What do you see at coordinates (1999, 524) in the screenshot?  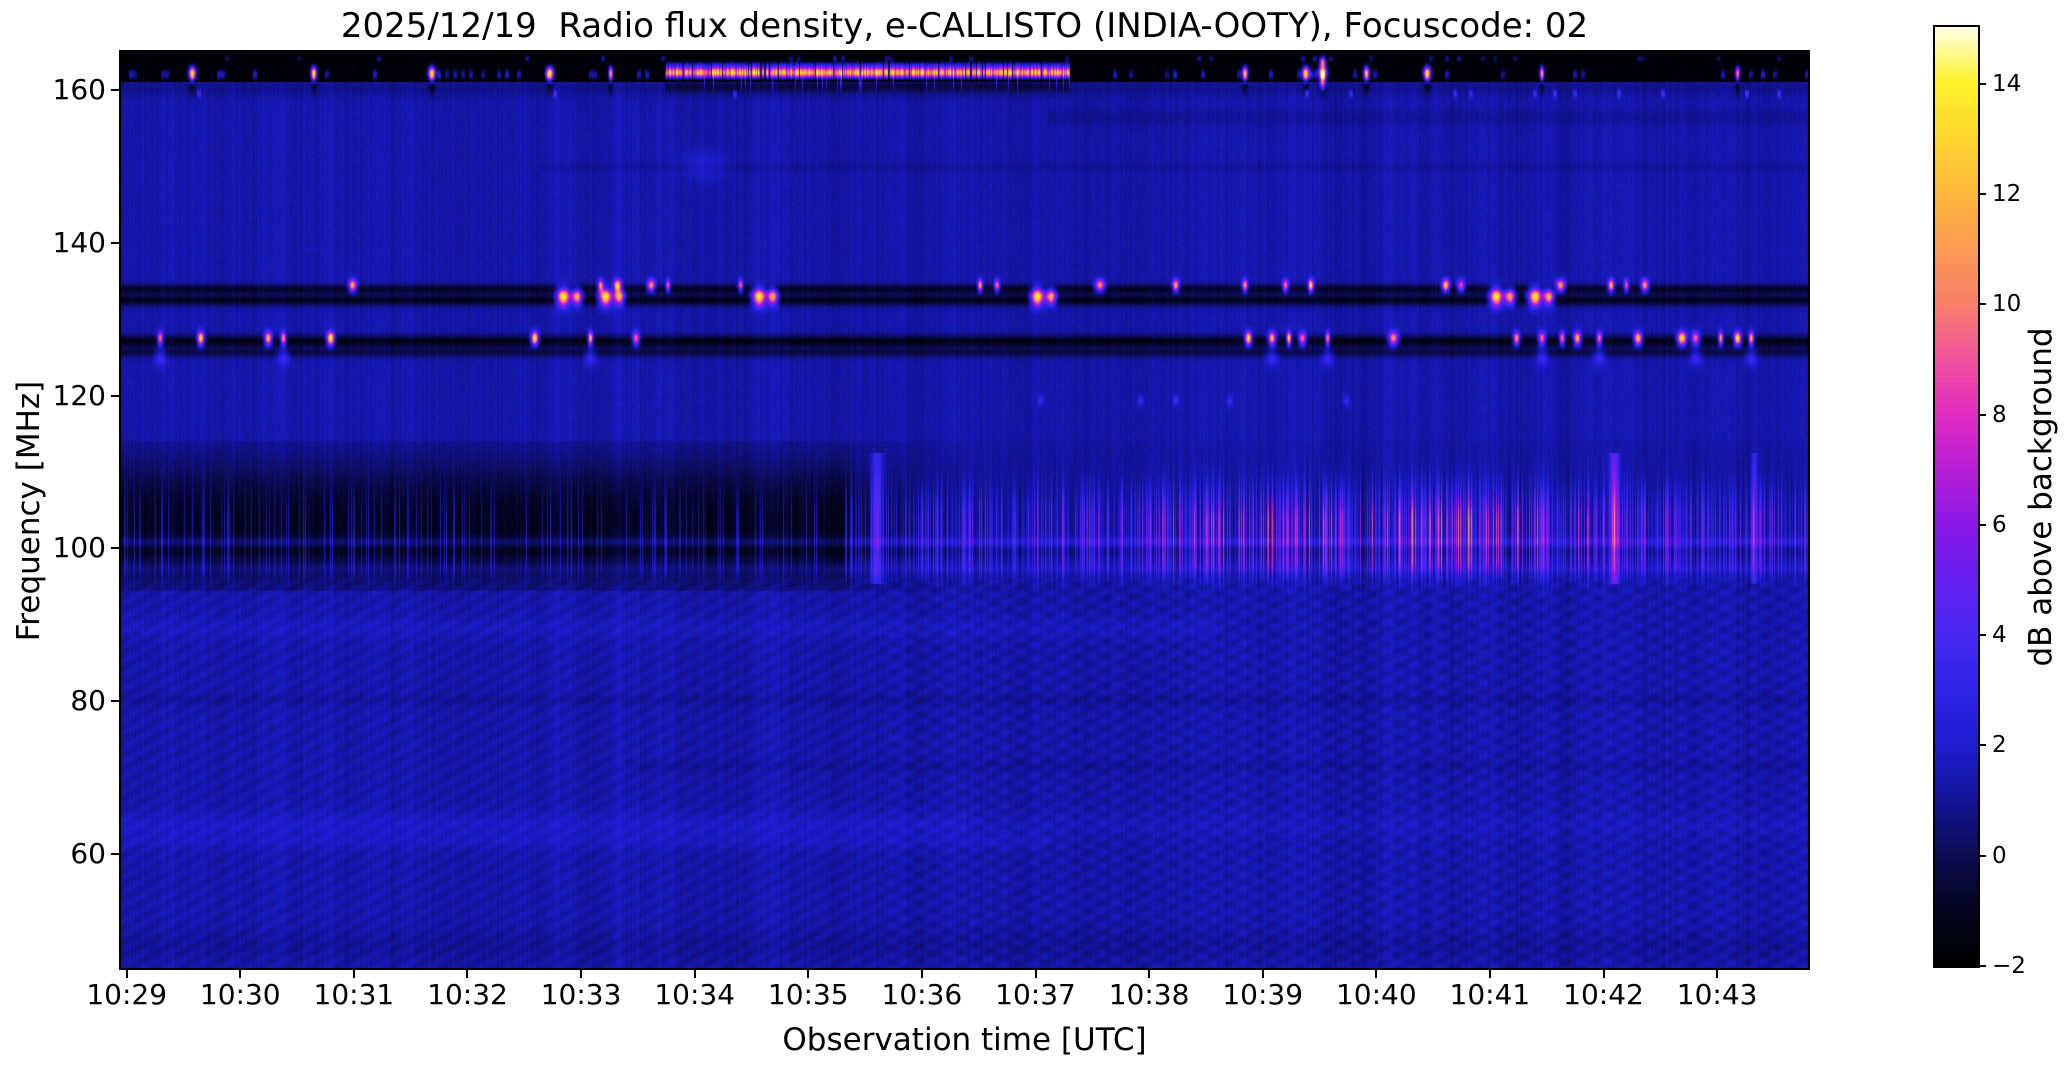 I see `colorbar-tick-label: 6` at bounding box center [1999, 524].